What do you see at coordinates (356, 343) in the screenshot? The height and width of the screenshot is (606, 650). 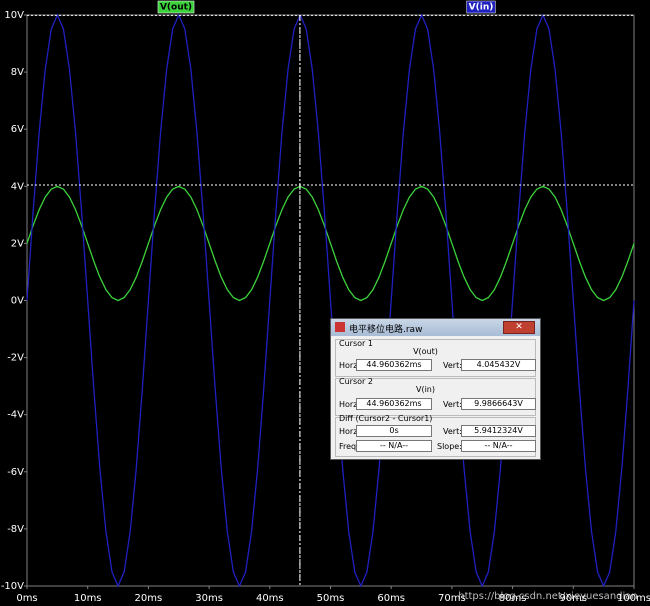 I see `cursor1-label: Cursor 1` at bounding box center [356, 343].